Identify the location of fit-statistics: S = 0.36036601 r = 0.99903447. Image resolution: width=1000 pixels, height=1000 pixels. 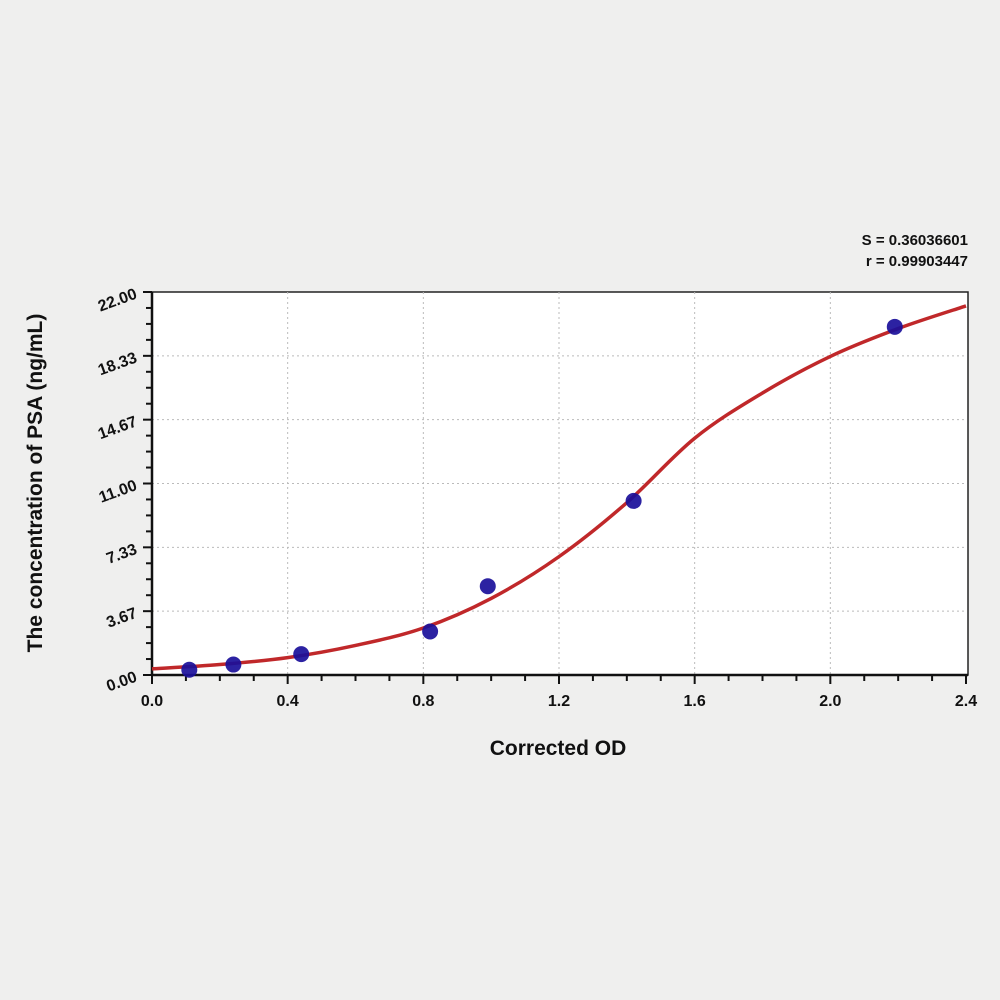
(915, 251).